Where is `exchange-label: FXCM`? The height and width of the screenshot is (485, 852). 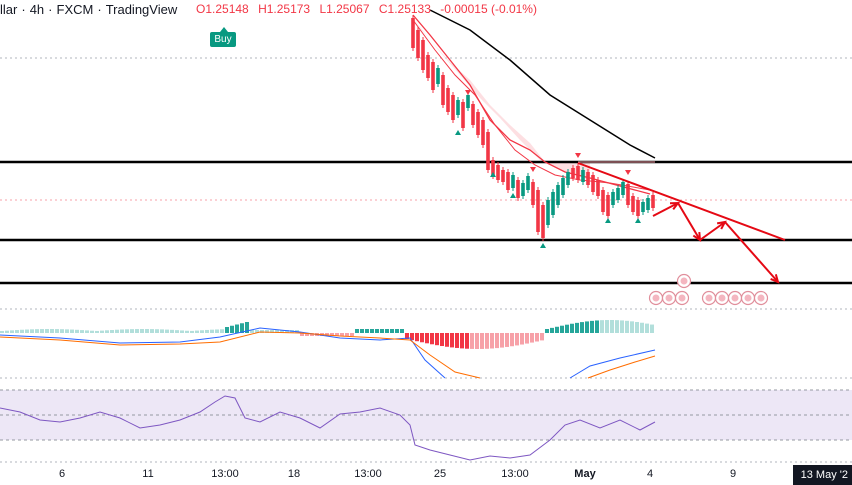 exchange-label: FXCM is located at coordinates (75, 9).